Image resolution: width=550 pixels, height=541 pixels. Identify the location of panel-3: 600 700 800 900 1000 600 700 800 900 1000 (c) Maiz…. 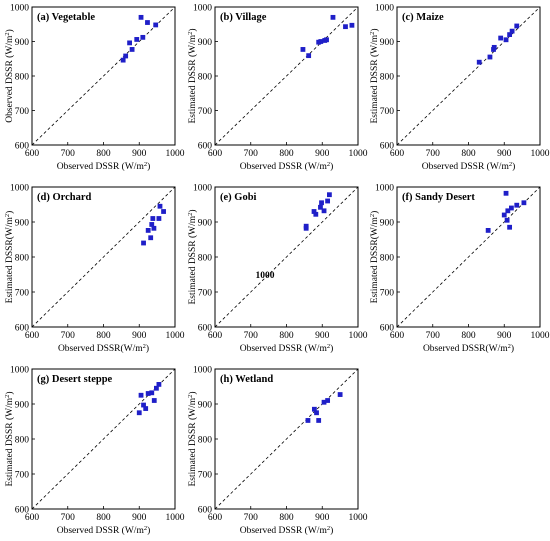
(459, 88).